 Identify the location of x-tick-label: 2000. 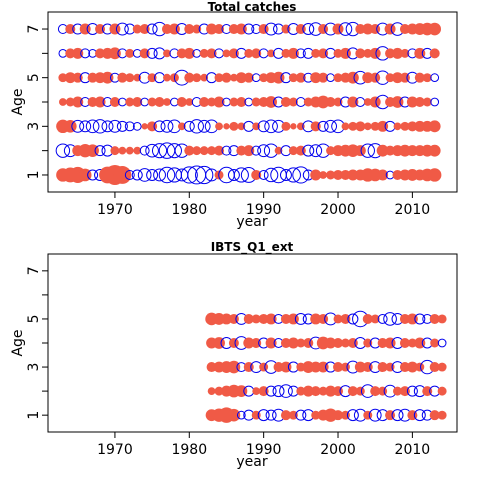
(338, 450).